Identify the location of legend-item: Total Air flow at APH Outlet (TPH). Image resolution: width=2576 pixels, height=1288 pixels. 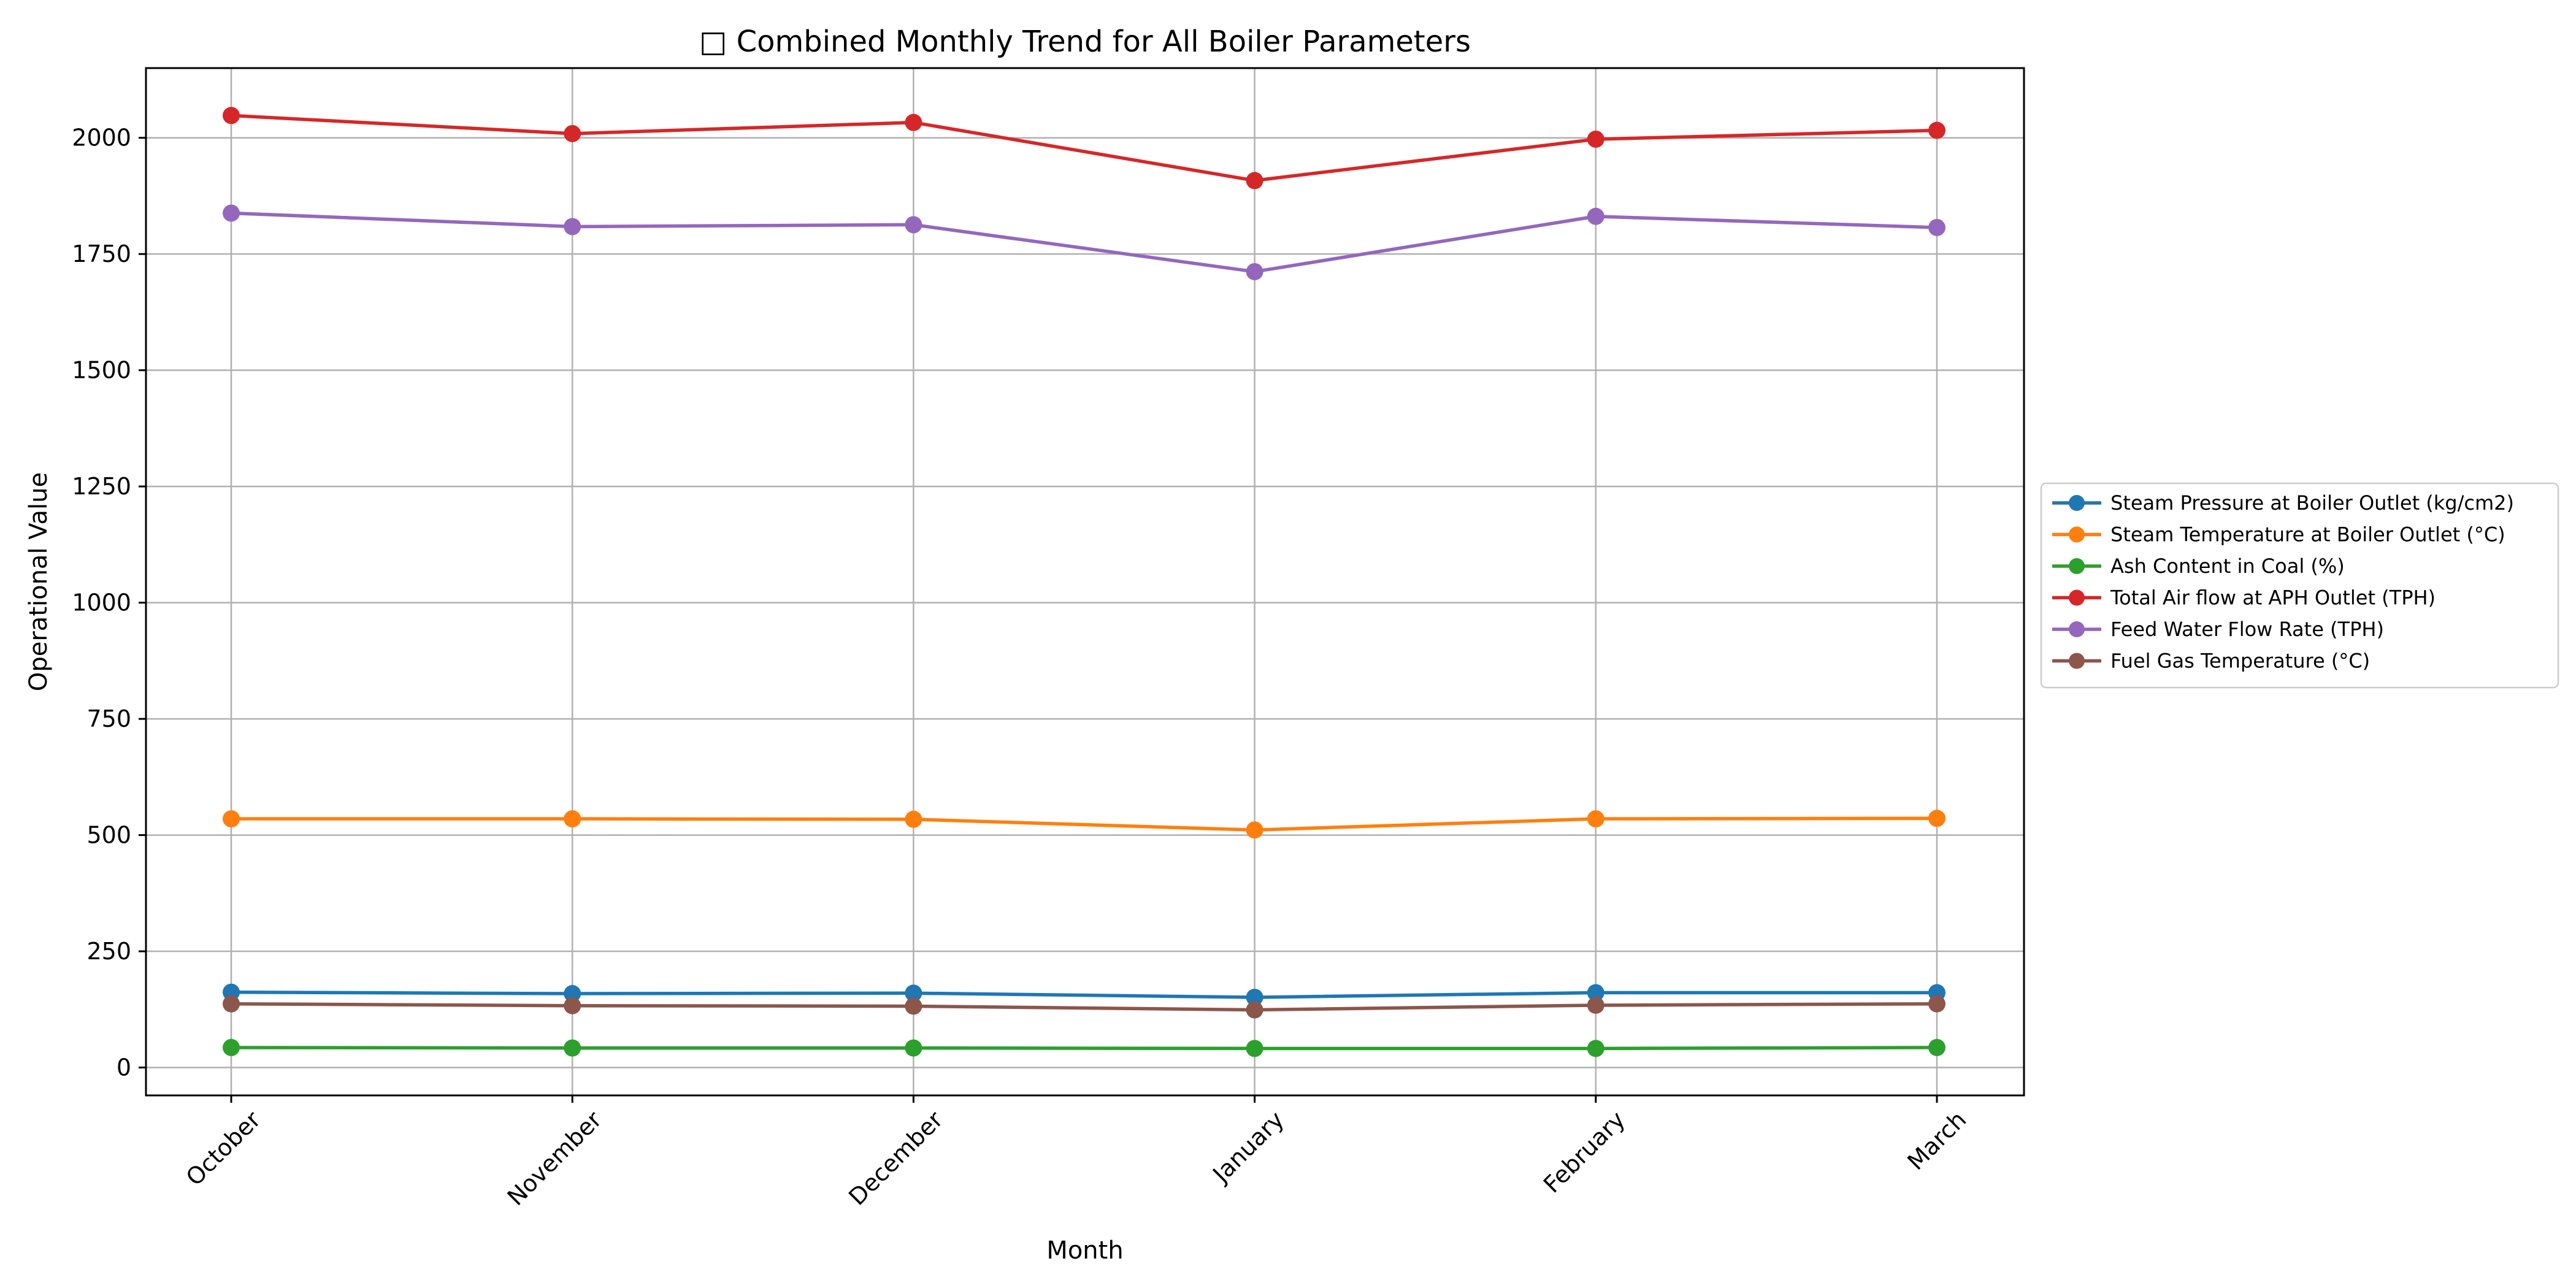
(2244, 598).